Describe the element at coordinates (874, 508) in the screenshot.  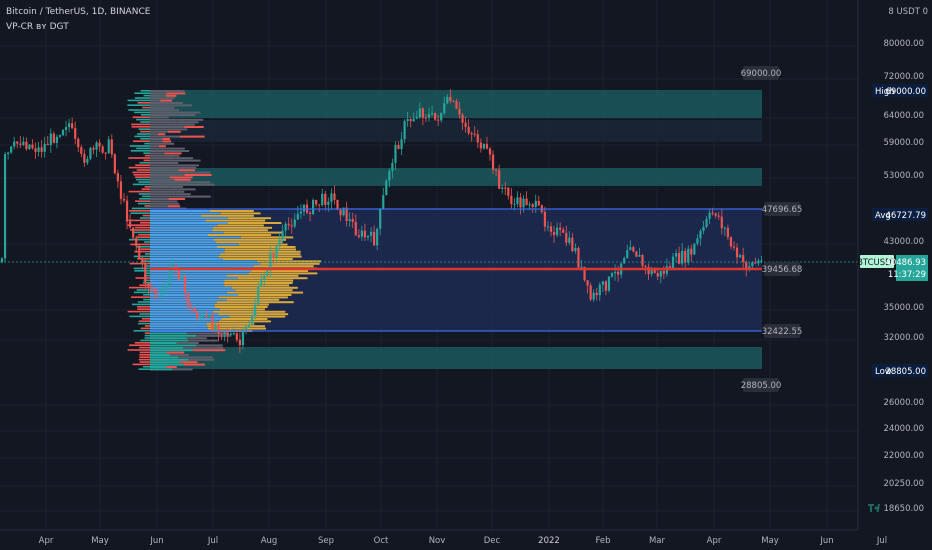
I see `tradingview-logo-icon` at that location.